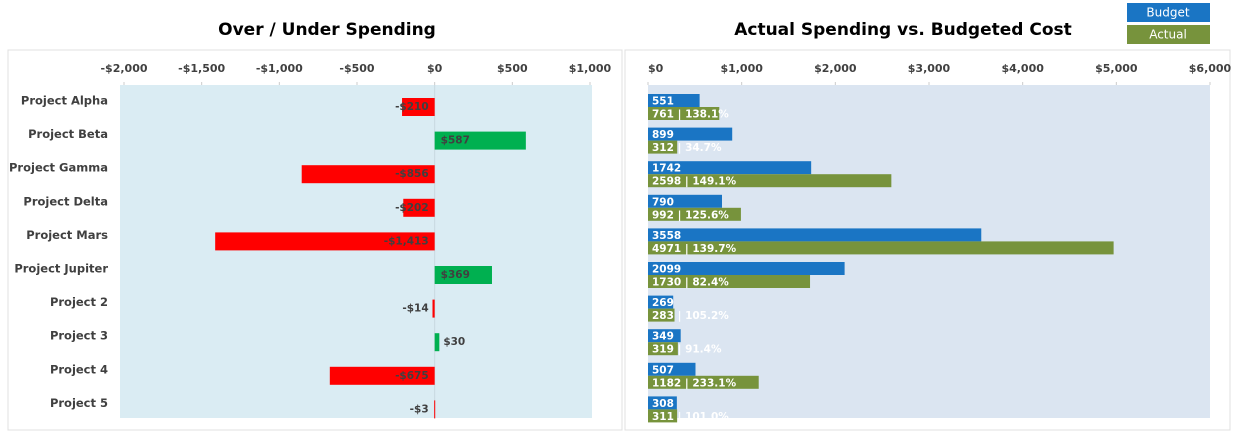  I want to click on legend-label: Budget, so click(1167, 13).